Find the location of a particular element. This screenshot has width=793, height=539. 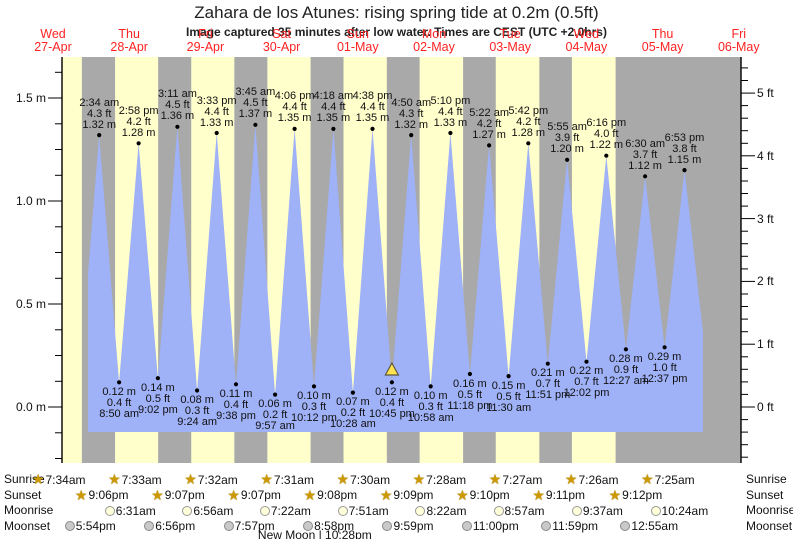

moonset-time: 7:57pm is located at coordinates (254, 526).